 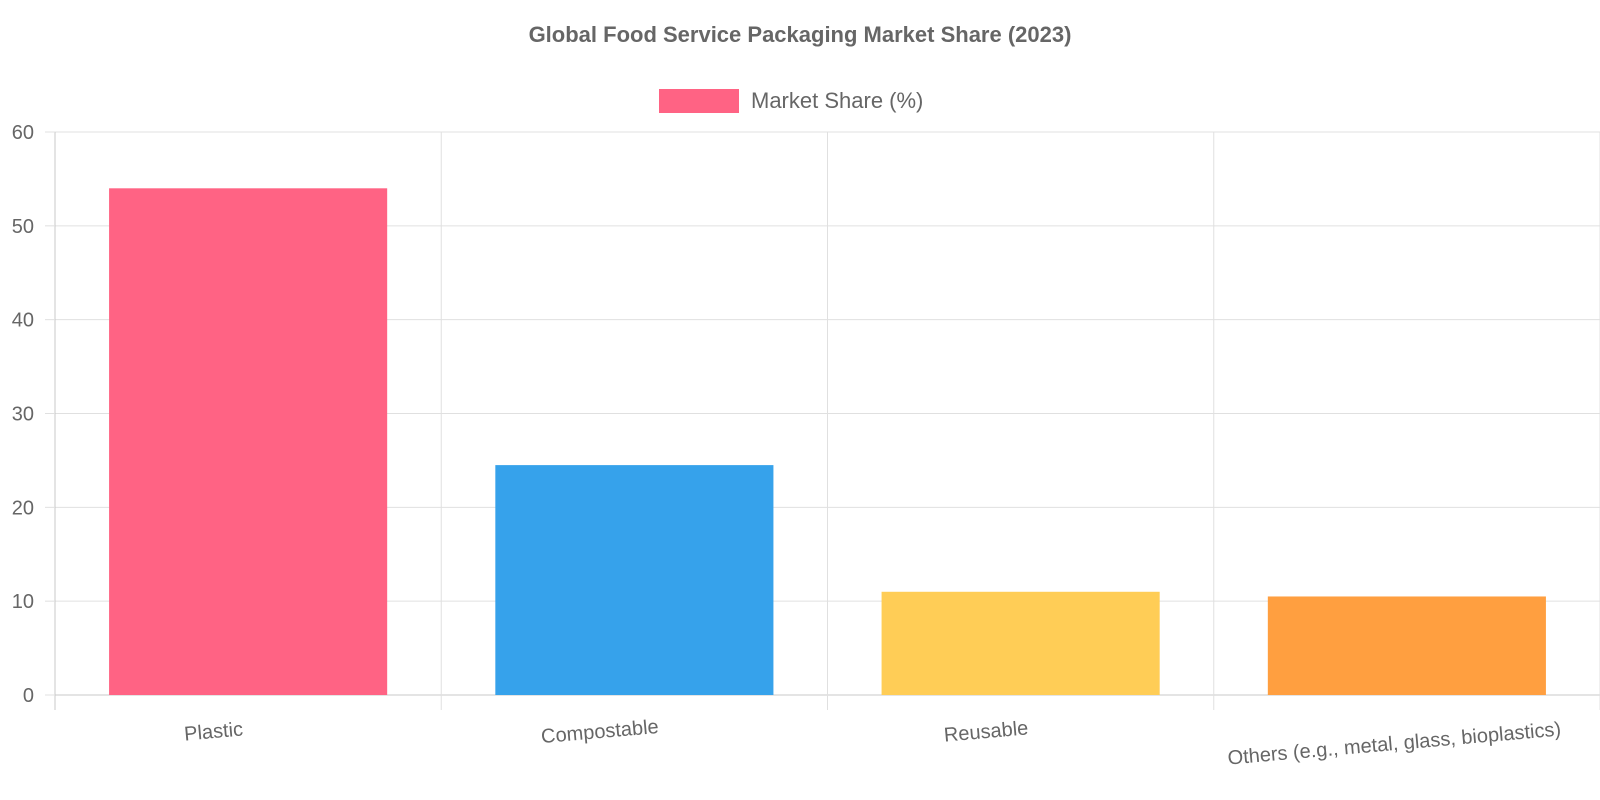 What do you see at coordinates (23, 133) in the screenshot?
I see `y-tick-label: 60` at bounding box center [23, 133].